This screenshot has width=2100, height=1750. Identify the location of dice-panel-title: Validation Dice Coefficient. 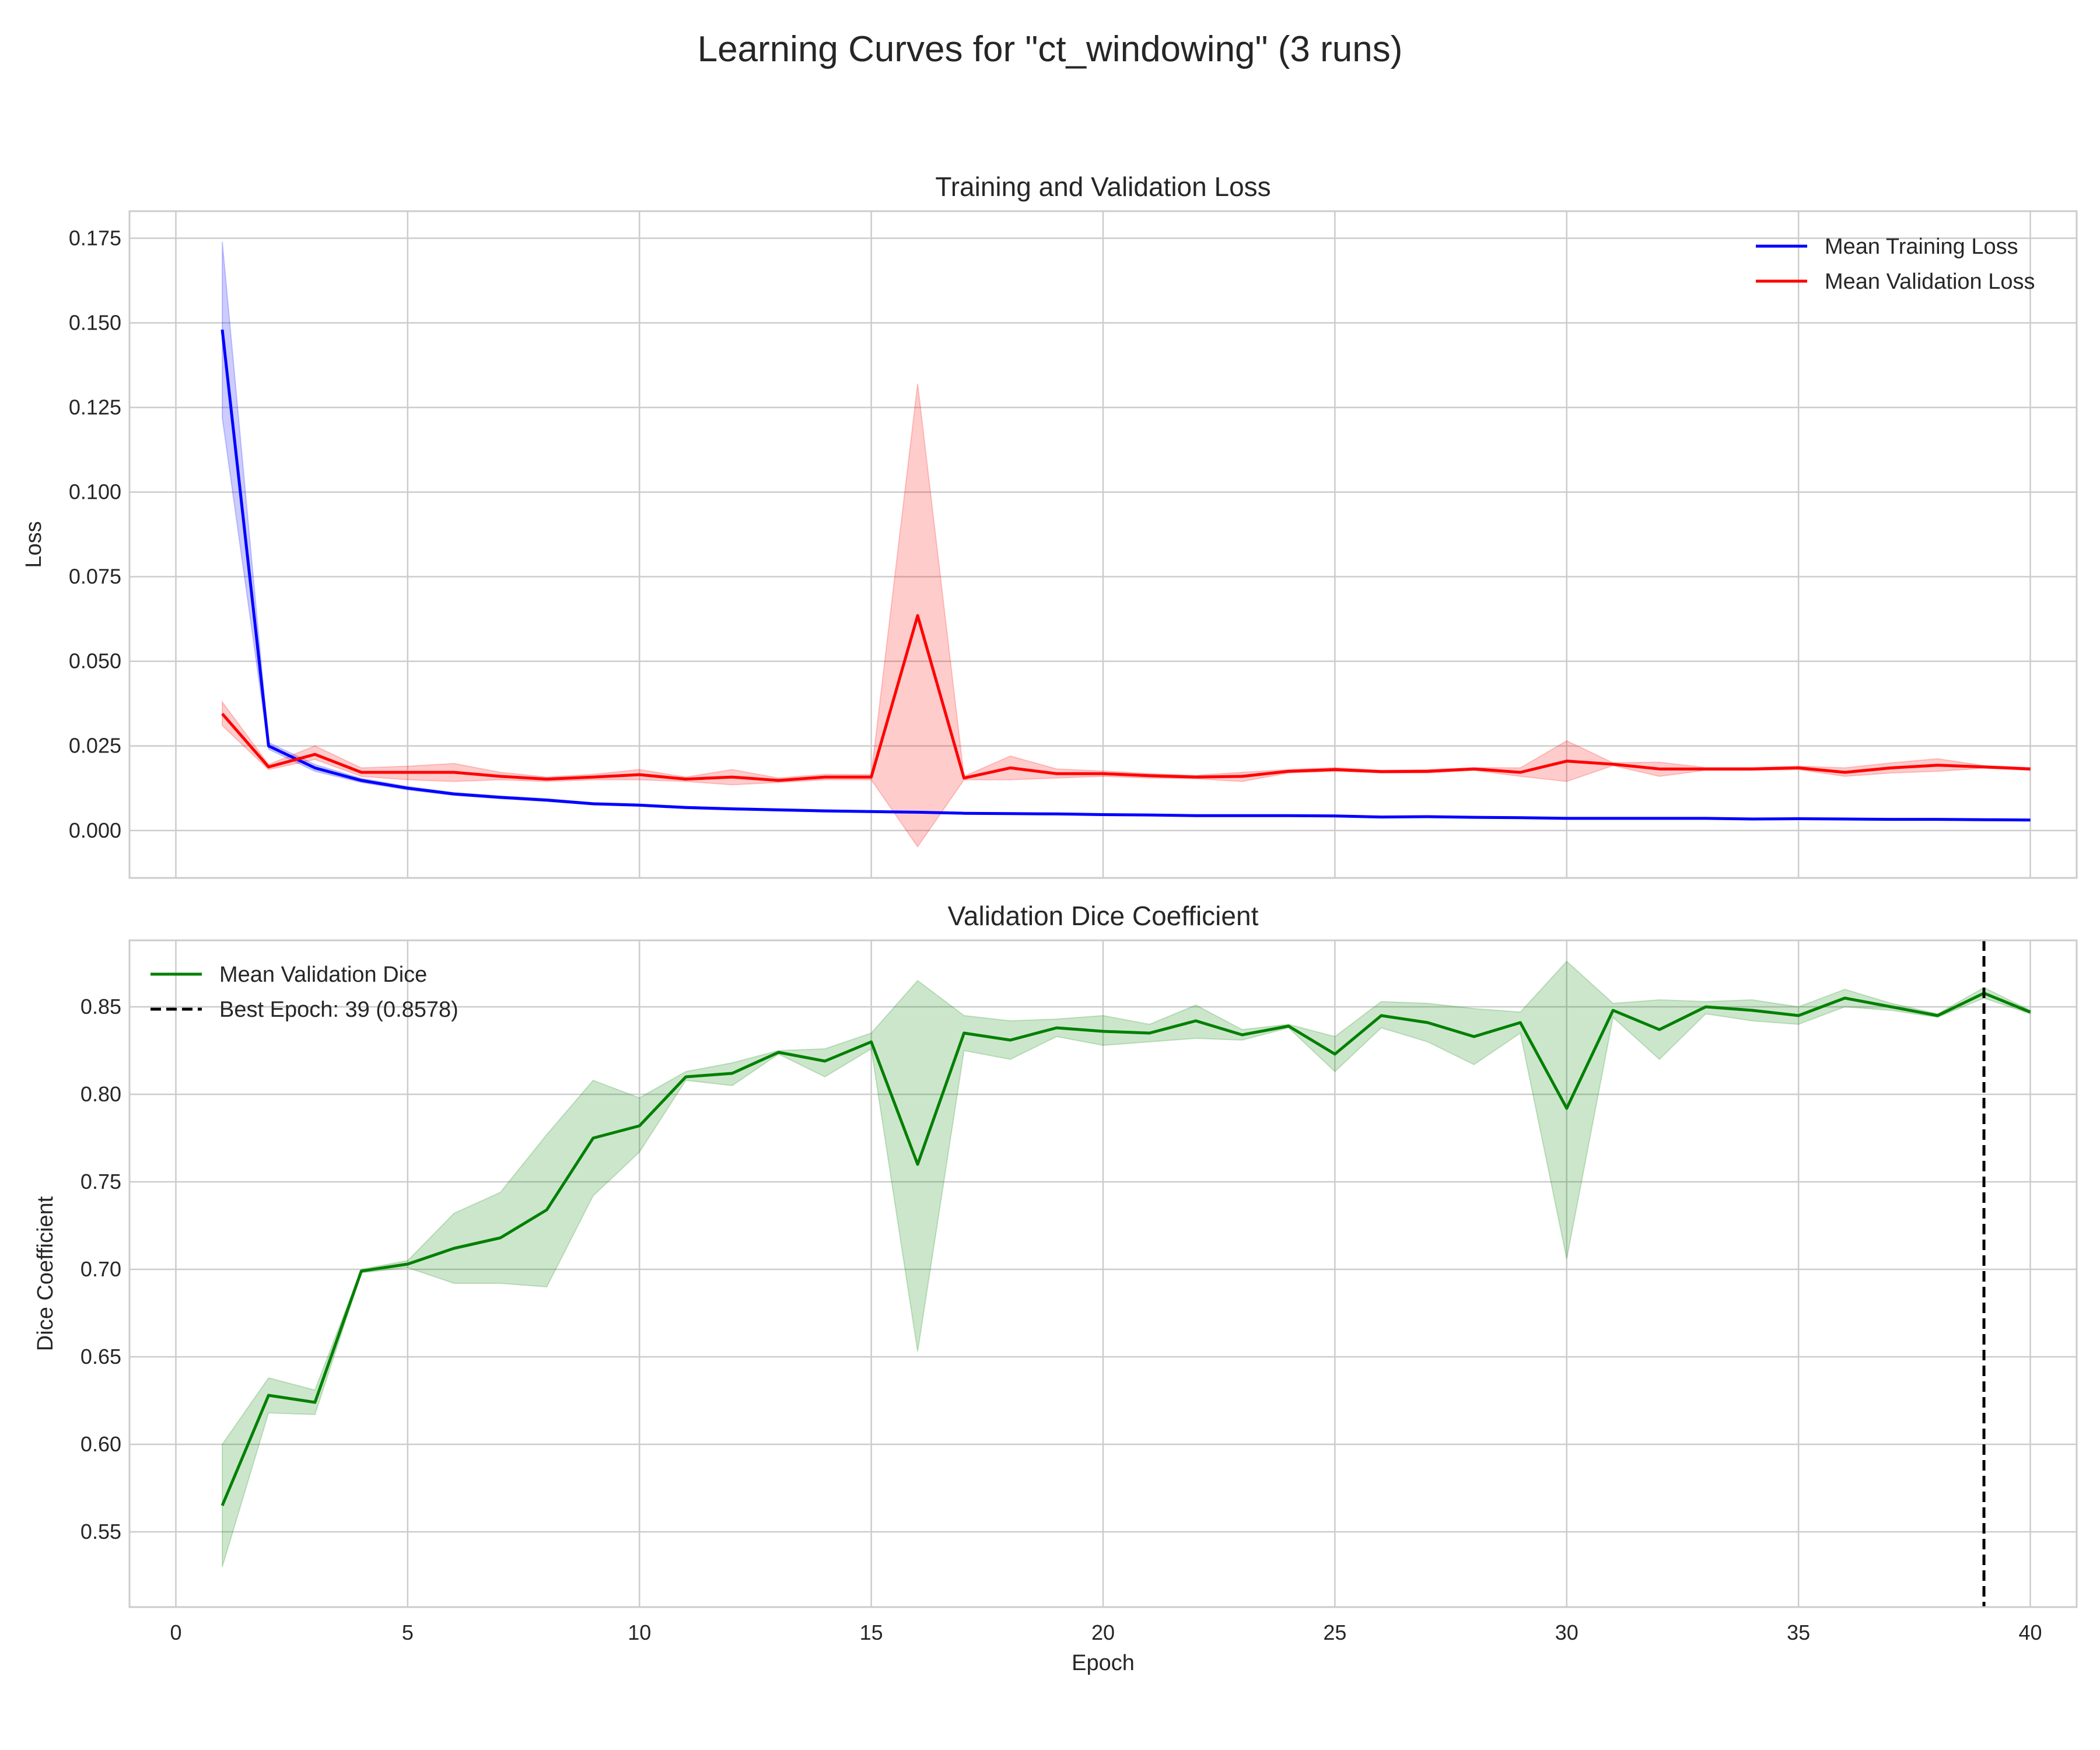
(1103, 916).